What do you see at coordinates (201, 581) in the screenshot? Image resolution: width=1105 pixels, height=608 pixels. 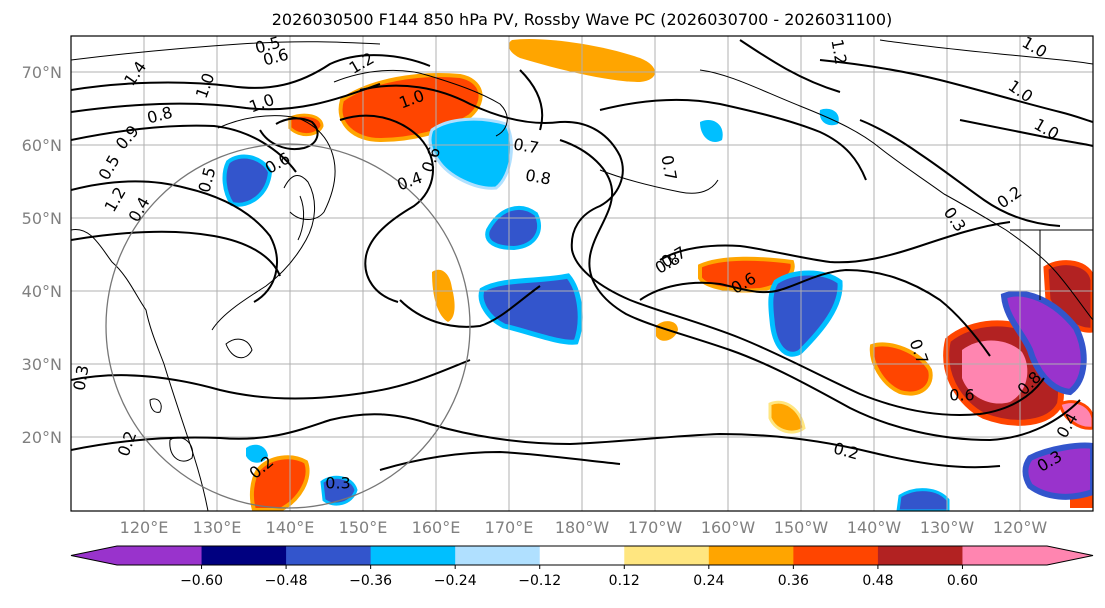 I see `colorbar-tick-label: −0.60` at bounding box center [201, 581].